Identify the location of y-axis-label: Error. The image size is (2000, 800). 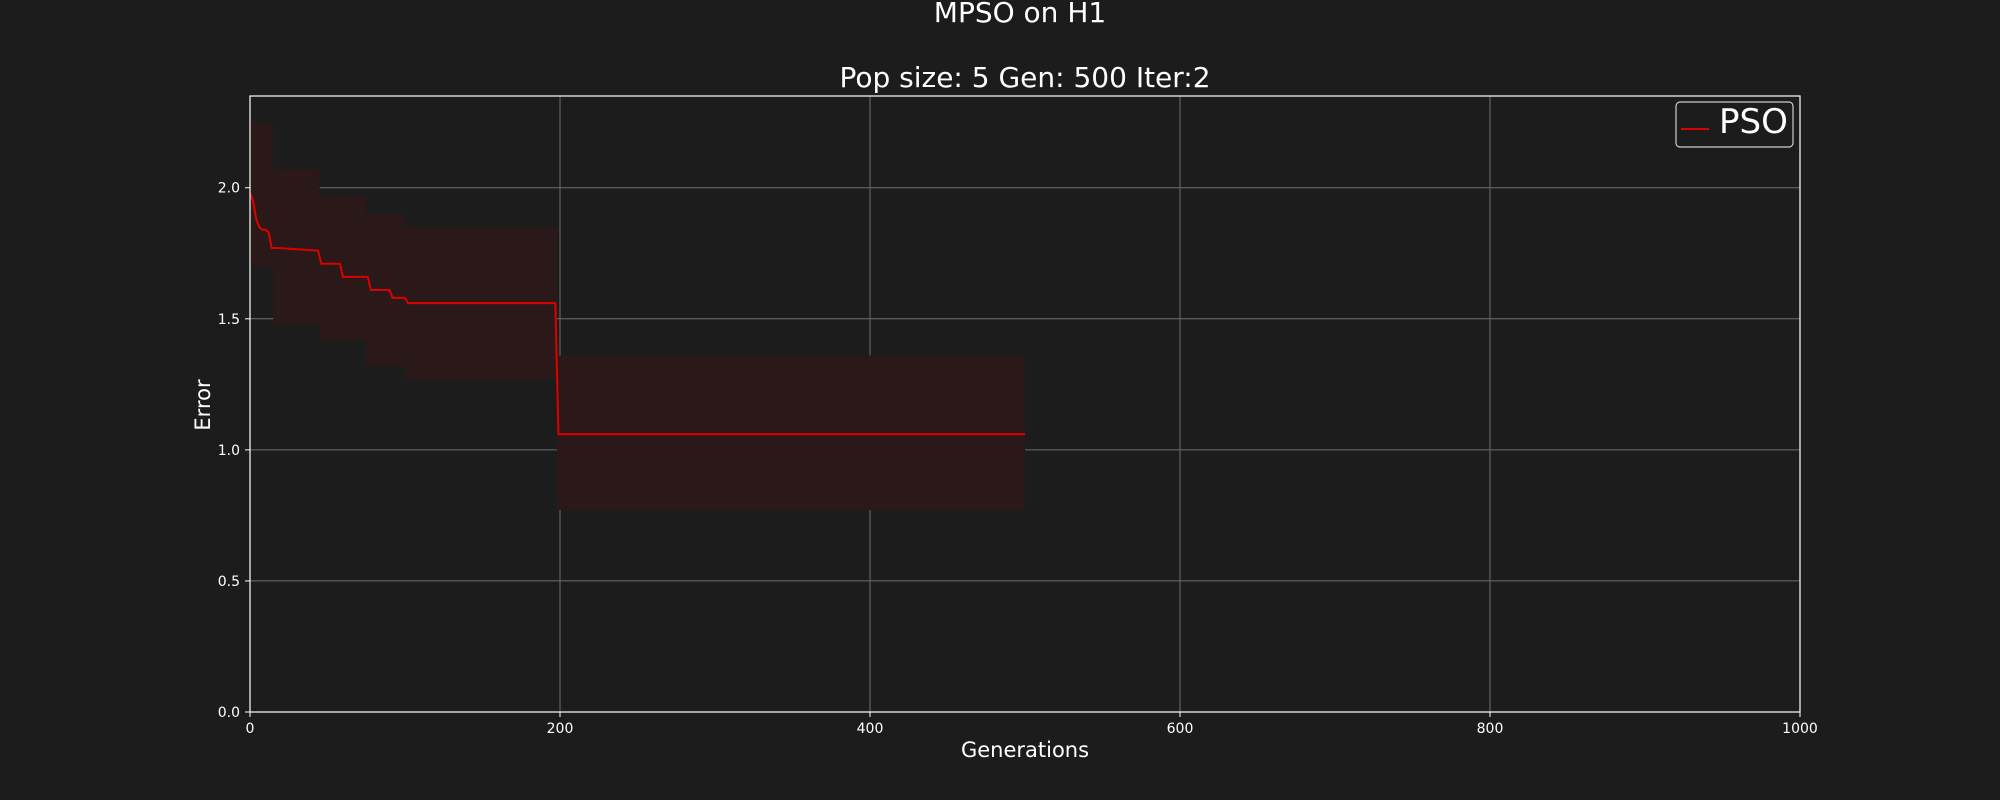
(203, 405).